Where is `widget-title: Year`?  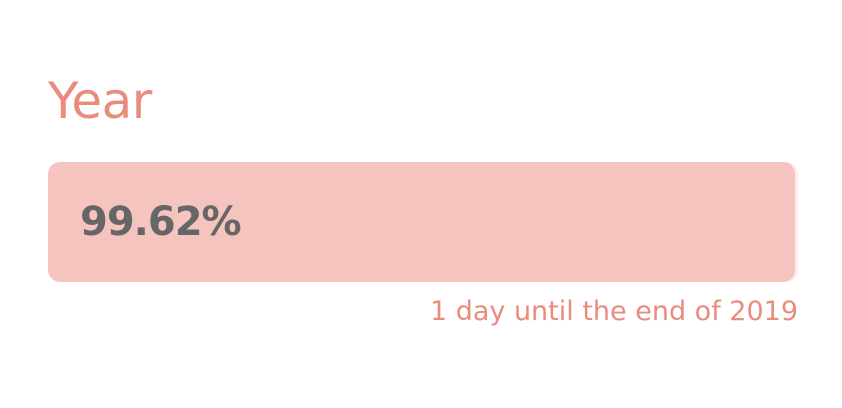
widget-title: Year is located at coordinates (100, 101).